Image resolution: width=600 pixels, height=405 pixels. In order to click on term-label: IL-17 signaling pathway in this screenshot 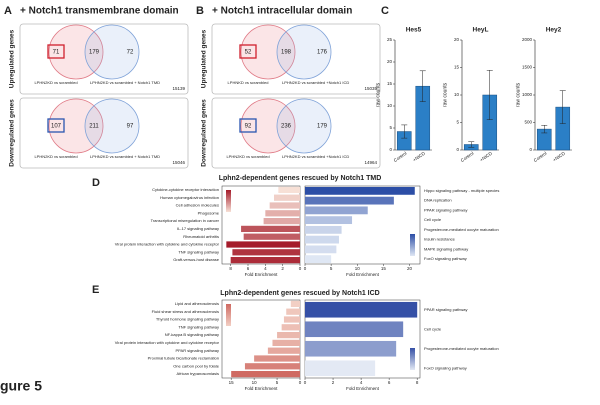, I will do `click(198, 228)`.